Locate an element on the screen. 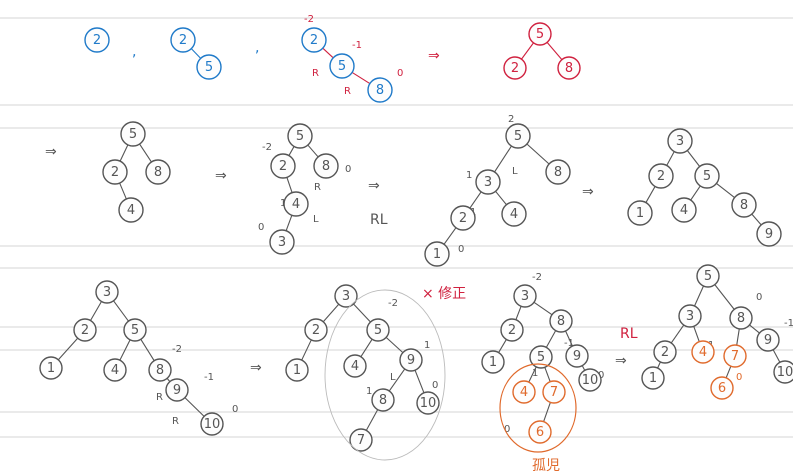 The image size is (793, 476). tree-sketch: 2 5 8 is located at coordinates (347, 65).